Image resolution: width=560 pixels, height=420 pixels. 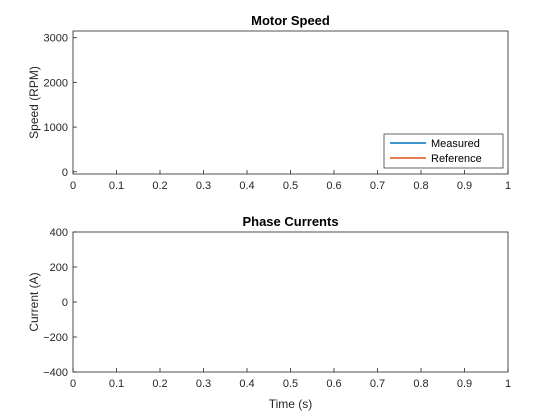 What do you see at coordinates (456, 159) in the screenshot?
I see `legend-reference-label: Reference` at bounding box center [456, 159].